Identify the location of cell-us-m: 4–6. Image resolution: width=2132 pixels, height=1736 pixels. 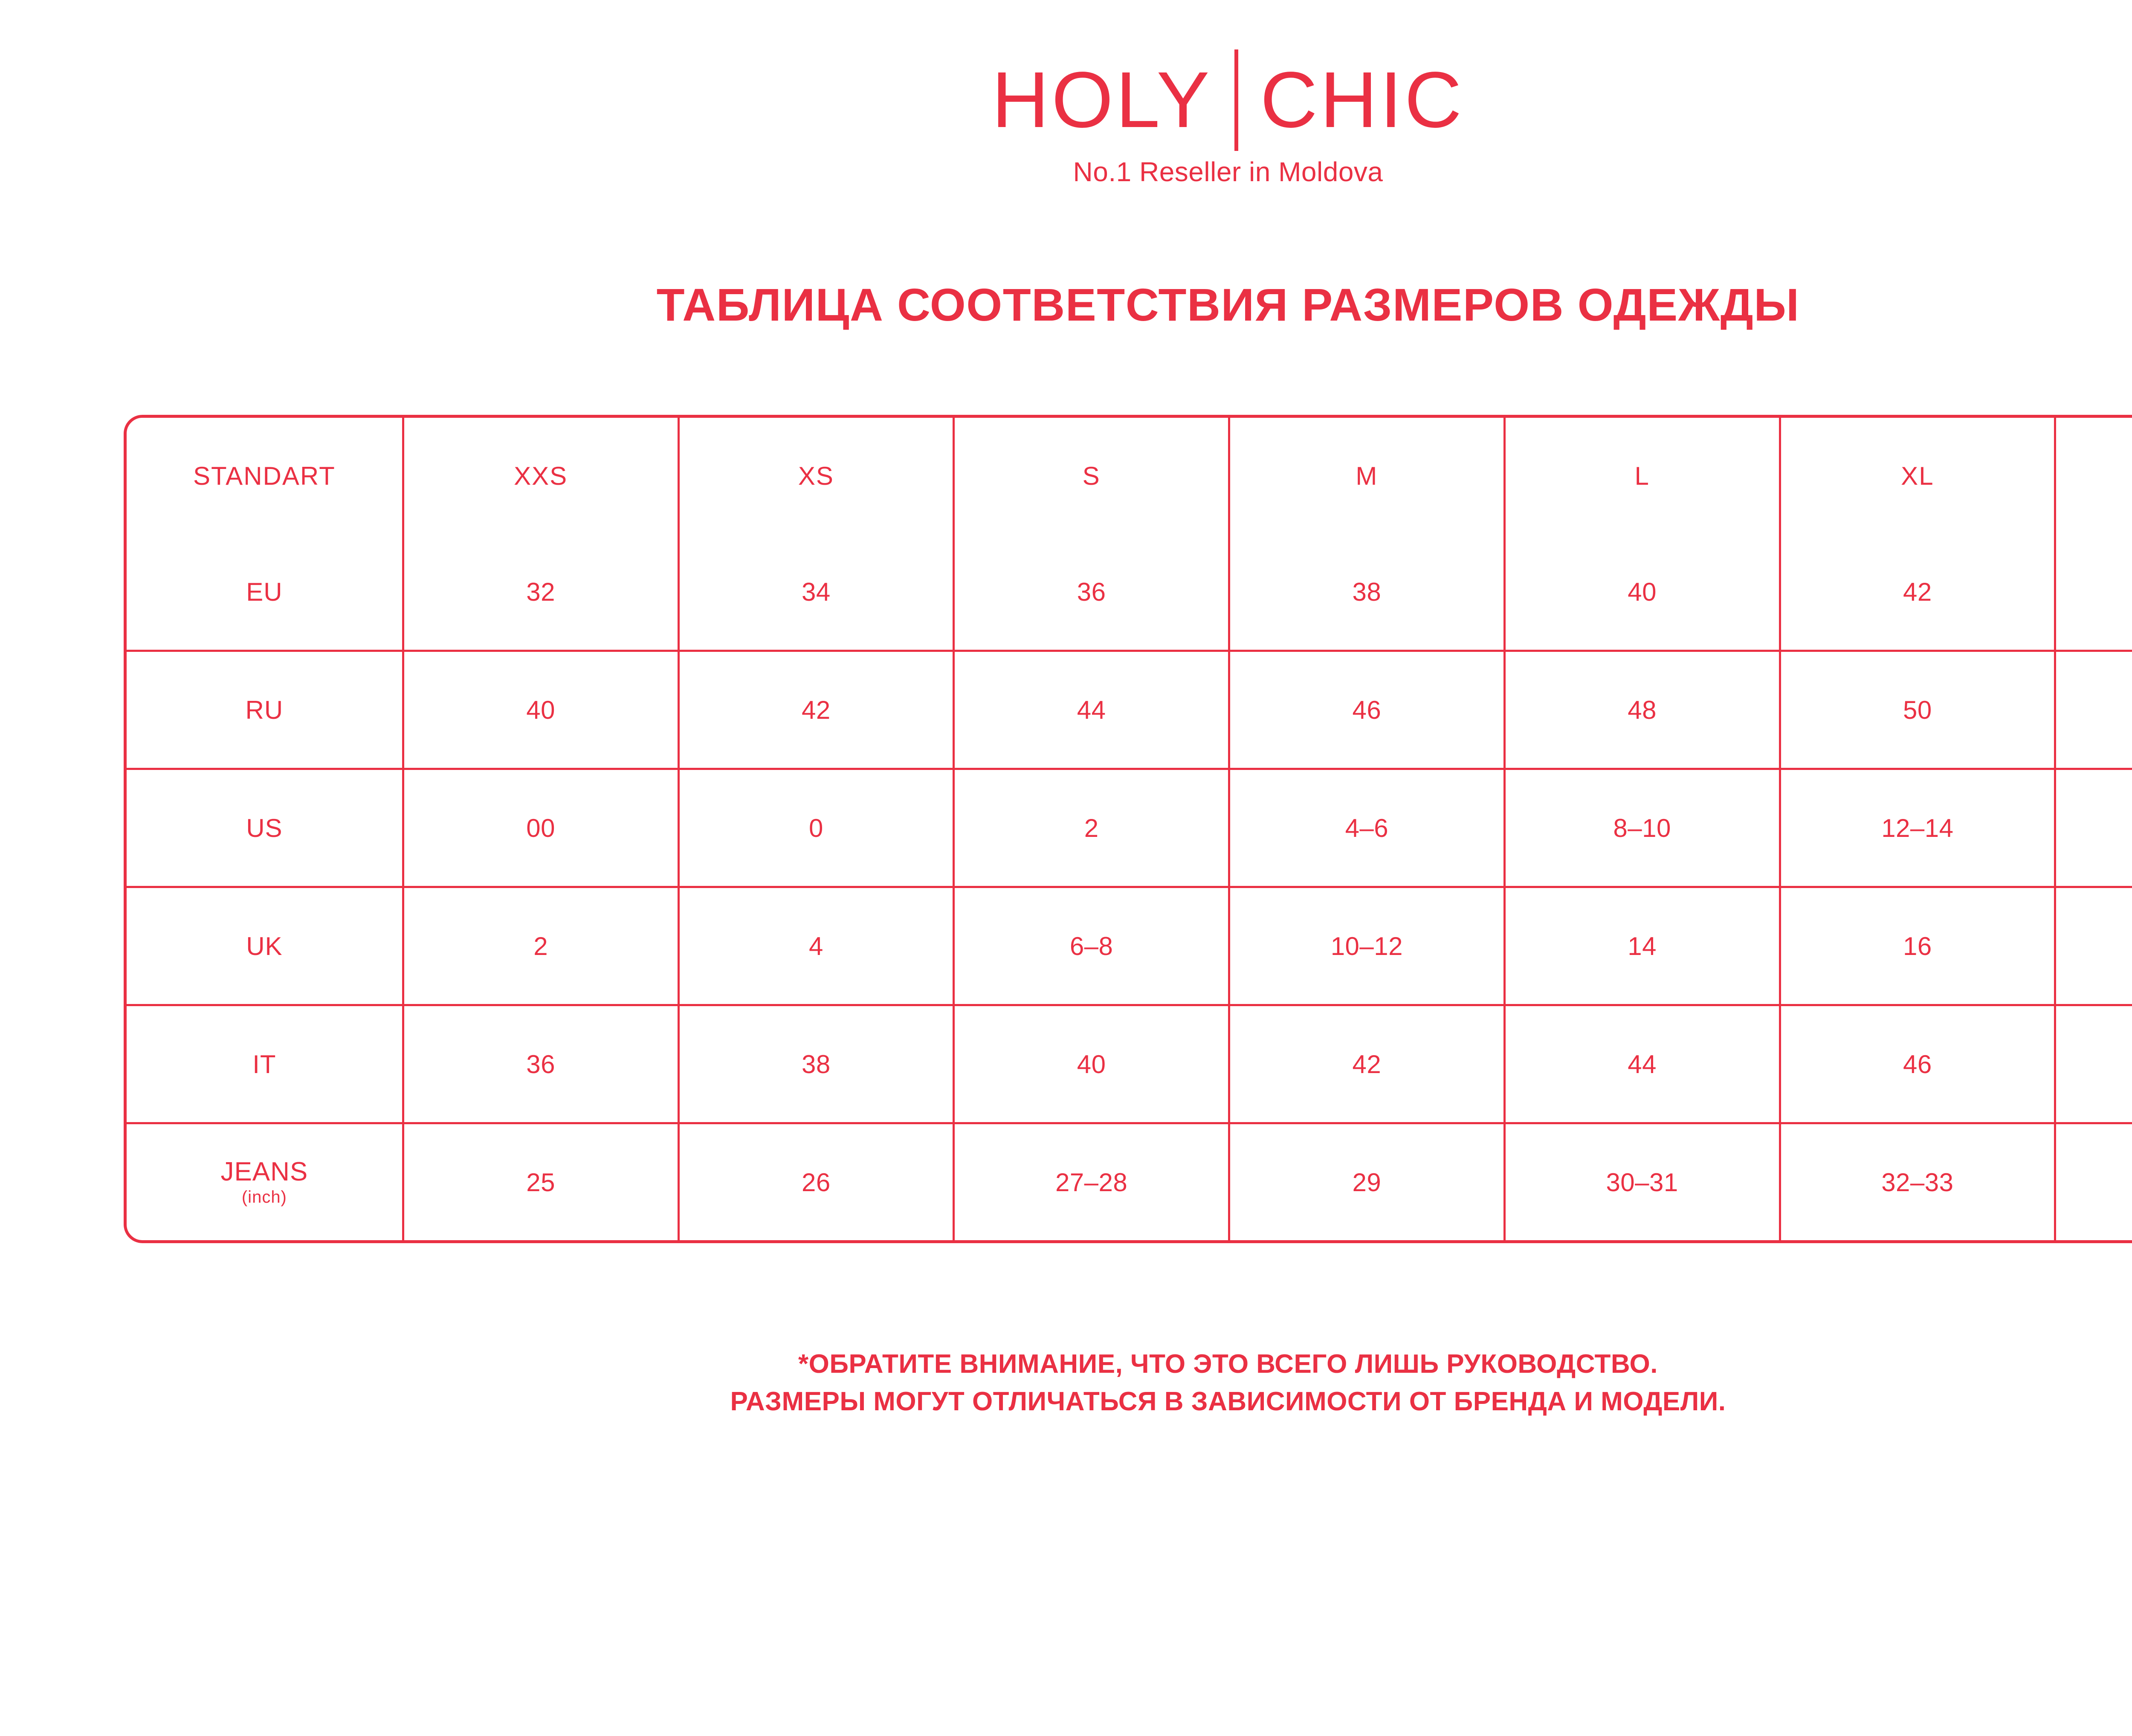
(1365, 827).